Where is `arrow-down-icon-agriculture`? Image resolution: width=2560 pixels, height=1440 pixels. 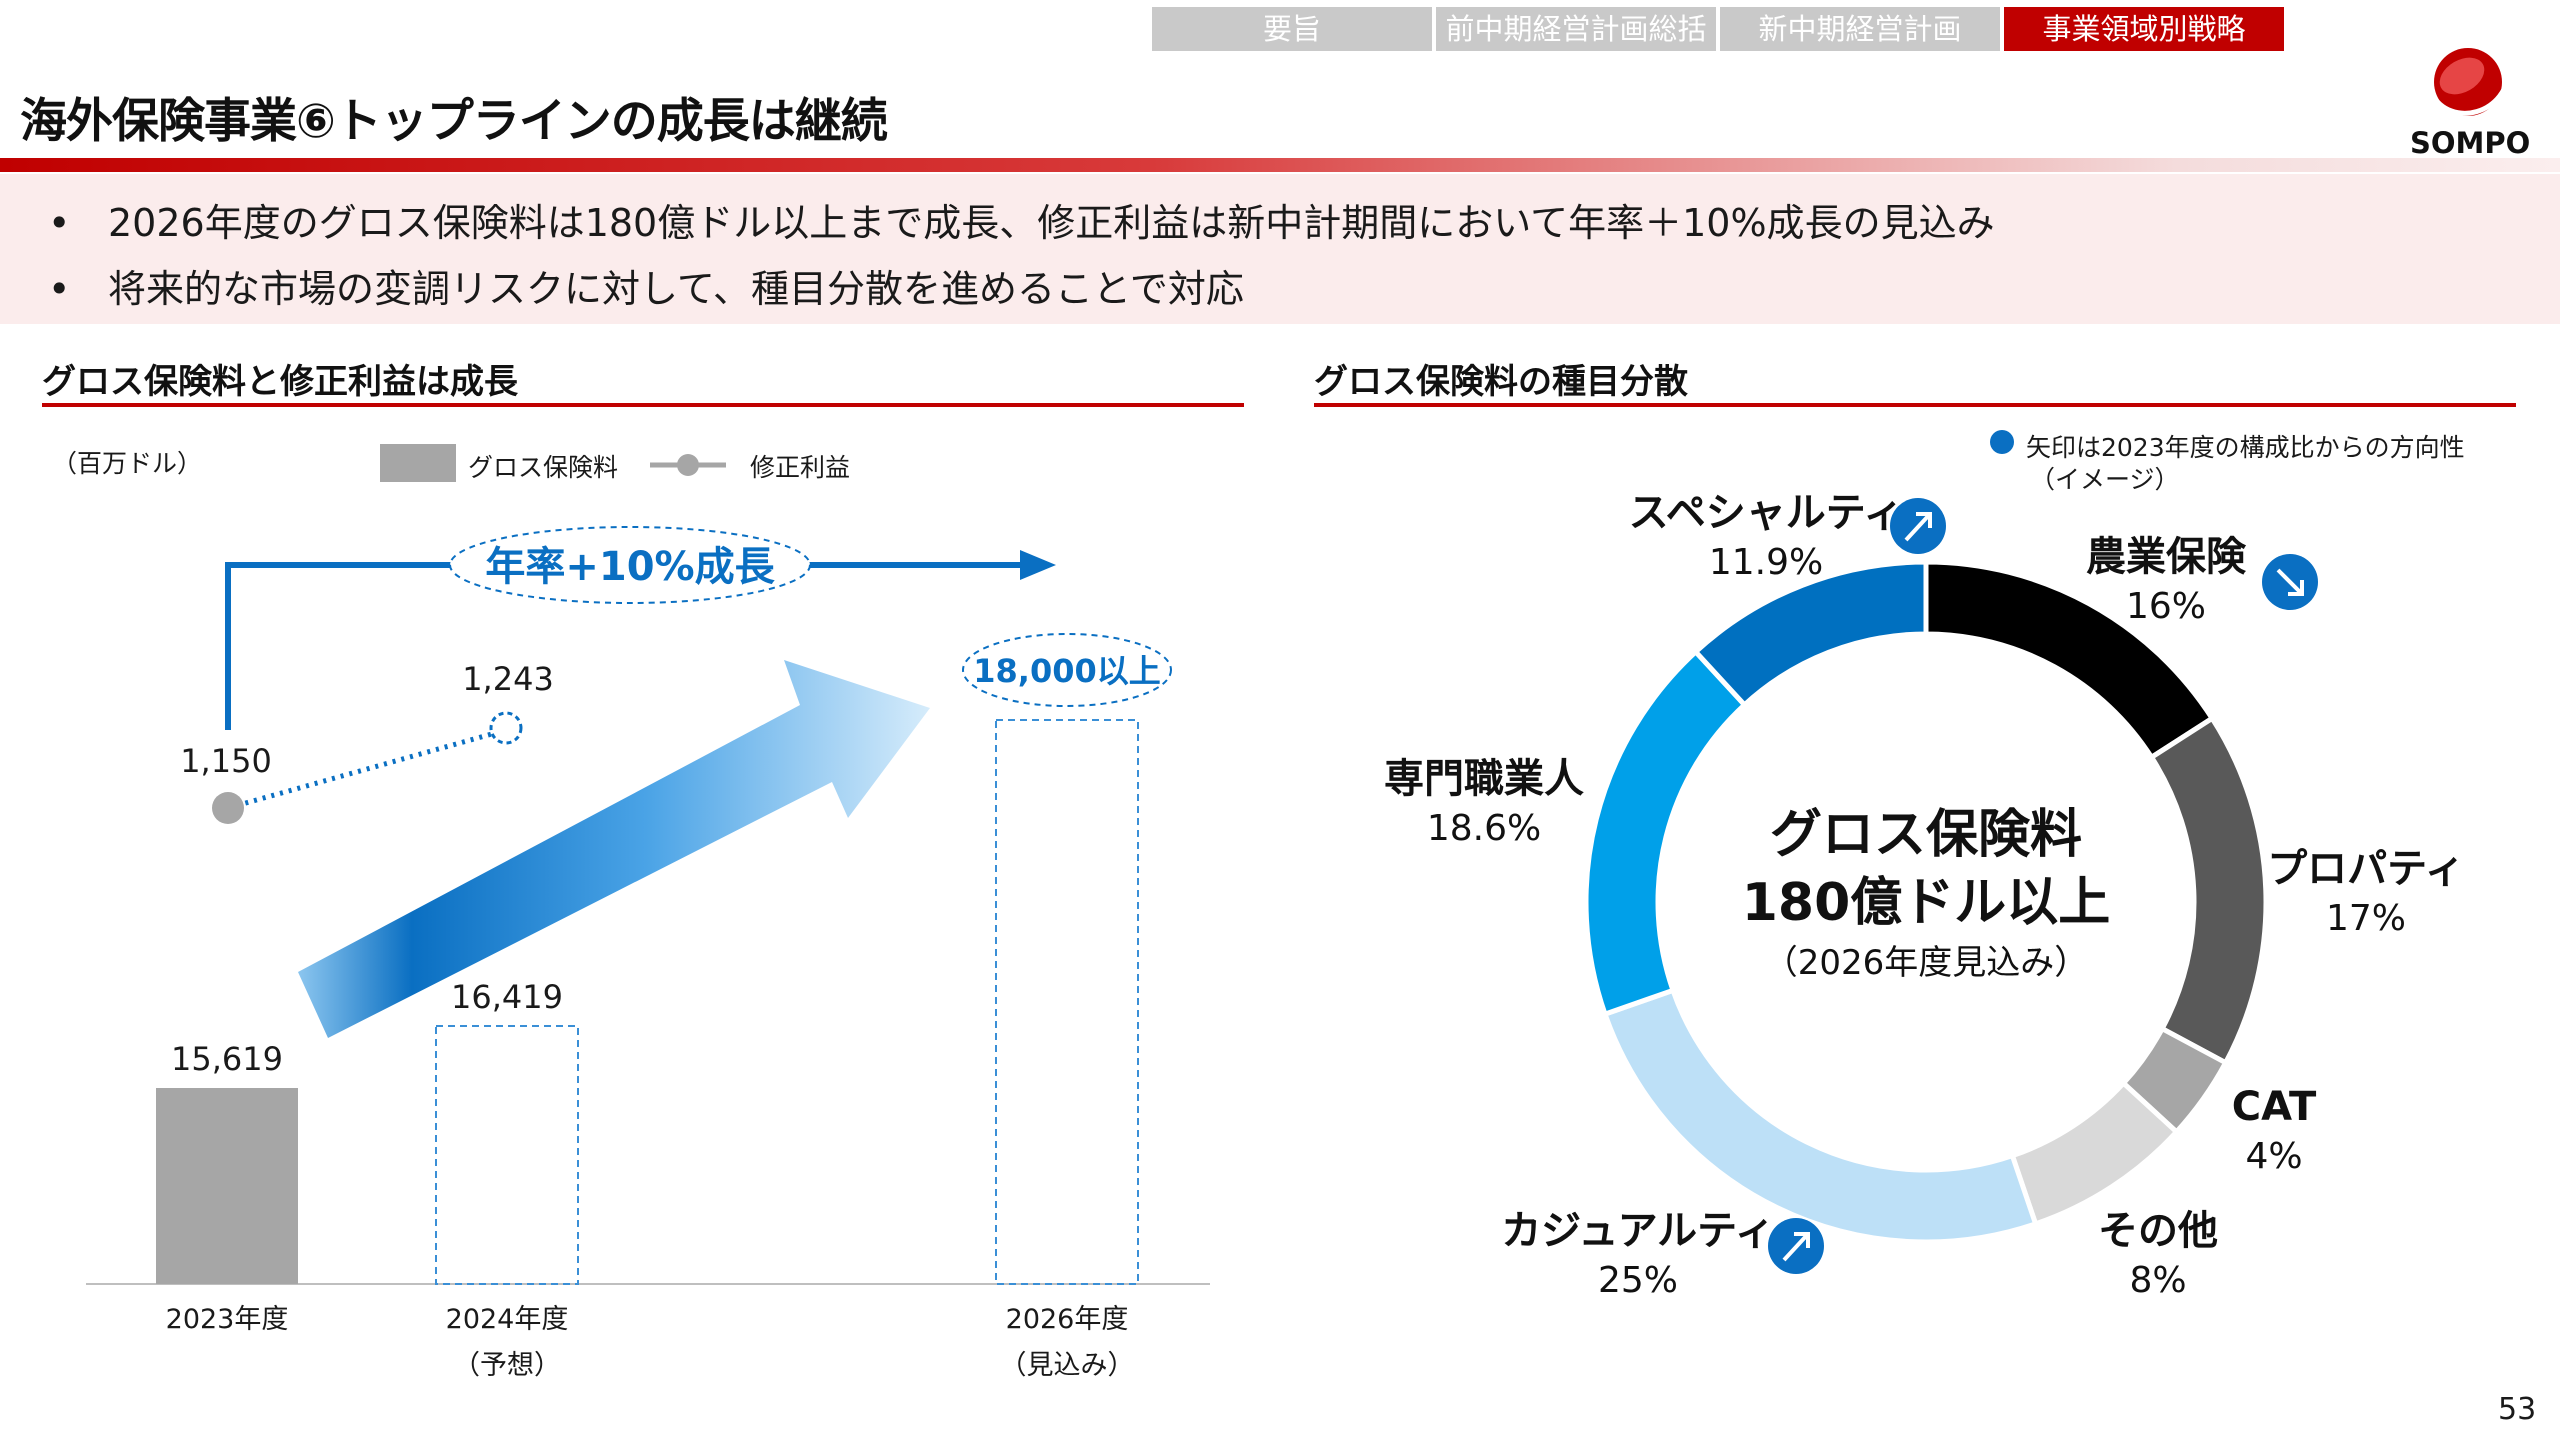
arrow-down-icon-agriculture is located at coordinates (2290, 582).